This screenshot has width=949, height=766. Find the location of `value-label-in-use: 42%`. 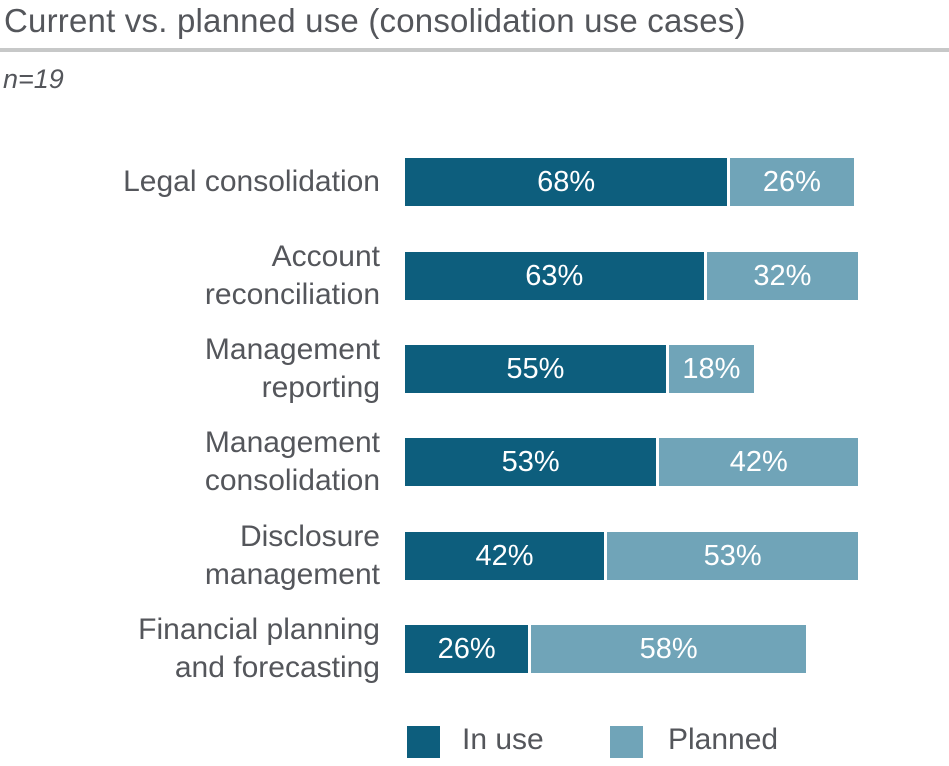

value-label-in-use: 42% is located at coordinates (504, 555).